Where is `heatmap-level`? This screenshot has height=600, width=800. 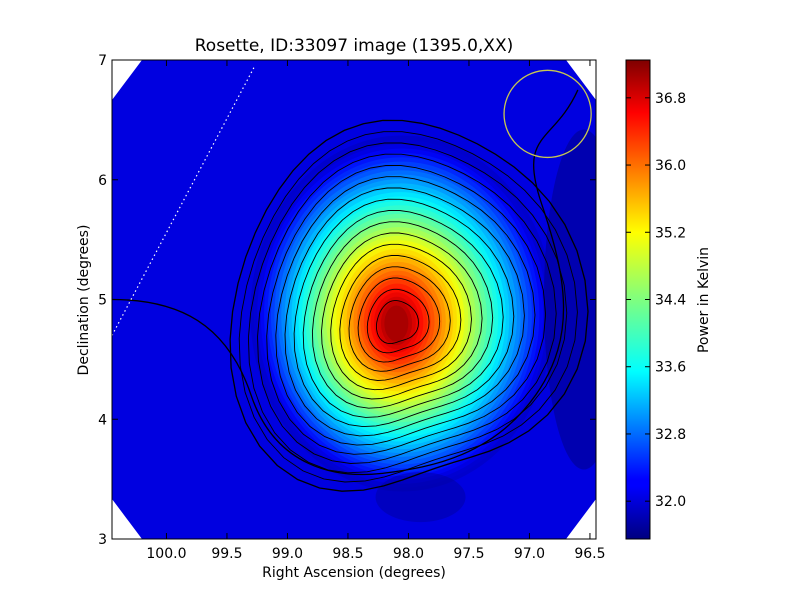
heatmap-level is located at coordinates (396, 323).